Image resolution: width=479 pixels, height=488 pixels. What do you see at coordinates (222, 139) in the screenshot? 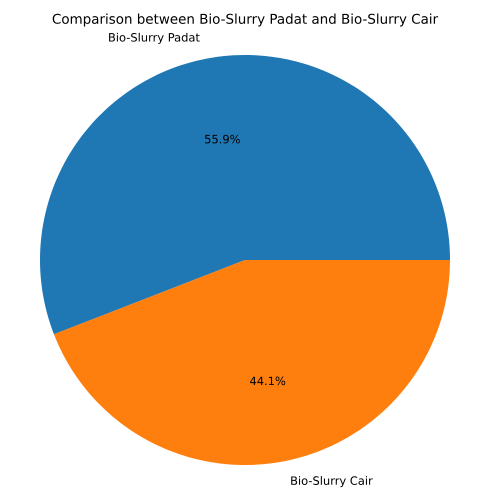
I see `data-label: 55.9%` at bounding box center [222, 139].